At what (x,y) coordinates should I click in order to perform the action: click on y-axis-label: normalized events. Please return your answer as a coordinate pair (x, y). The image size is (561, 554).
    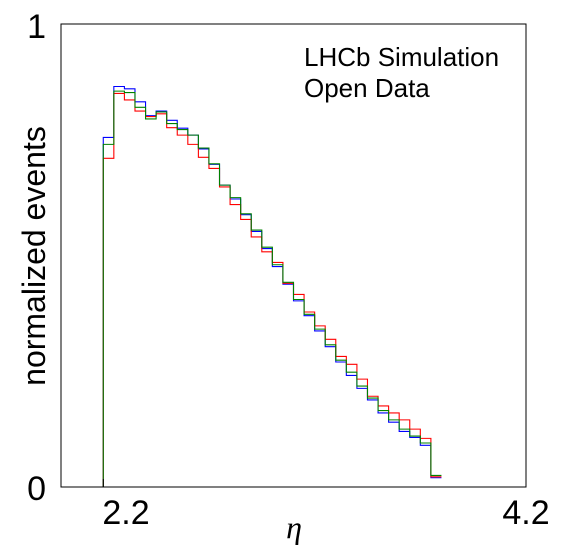
    Looking at the image, I should click on (34, 256).